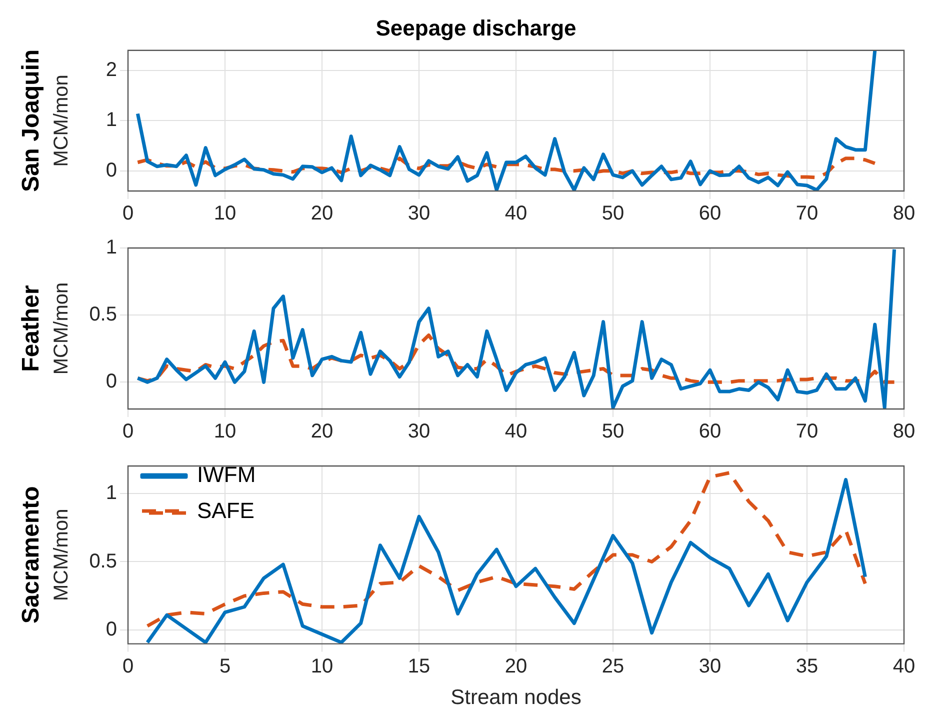  I want to click on x-tick-label: 15, so click(419, 666).